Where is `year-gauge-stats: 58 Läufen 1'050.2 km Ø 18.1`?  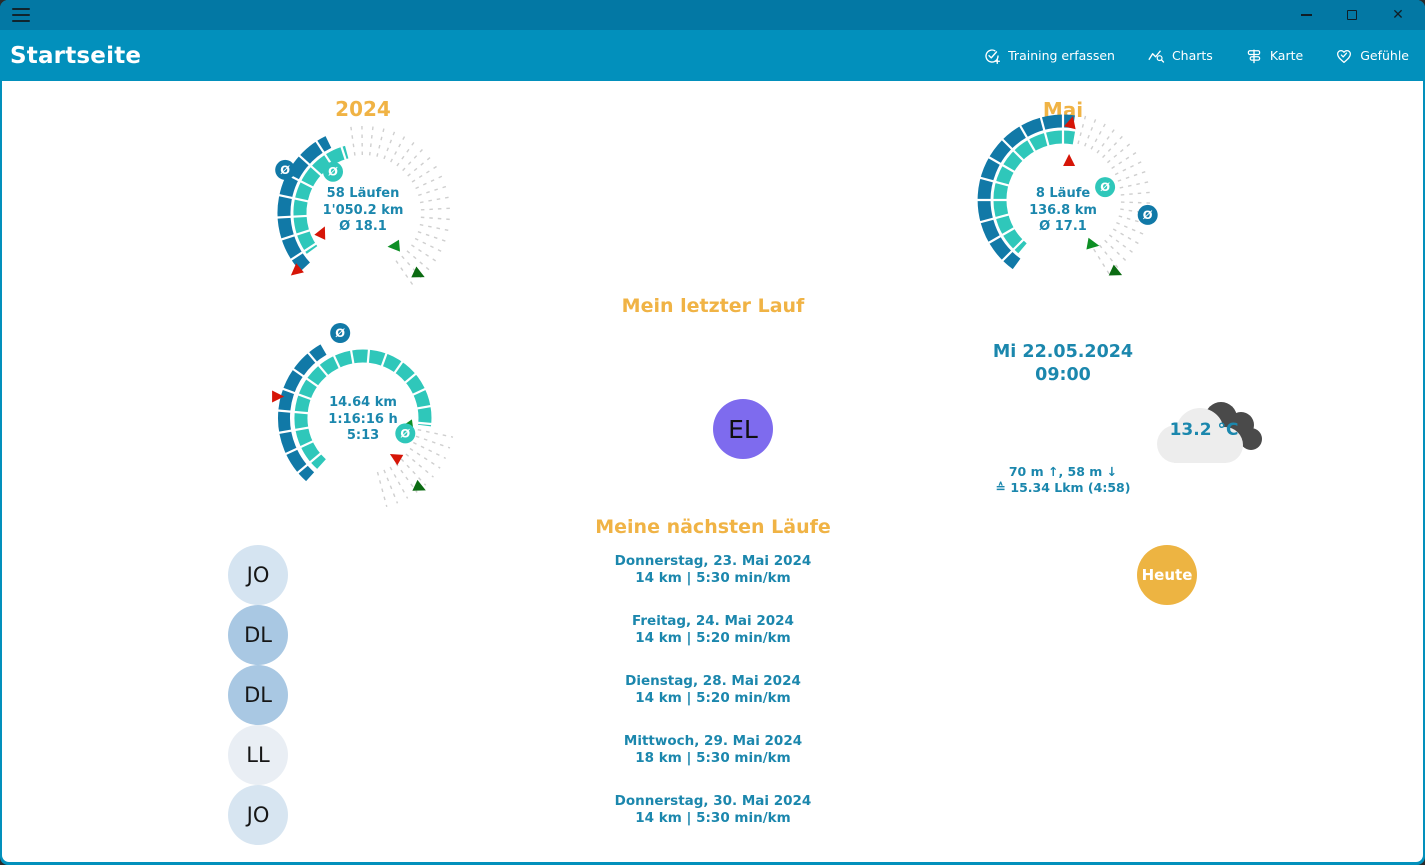
year-gauge-stats: 58 Läufen 1'050.2 km Ø 18.1 is located at coordinates (363, 211).